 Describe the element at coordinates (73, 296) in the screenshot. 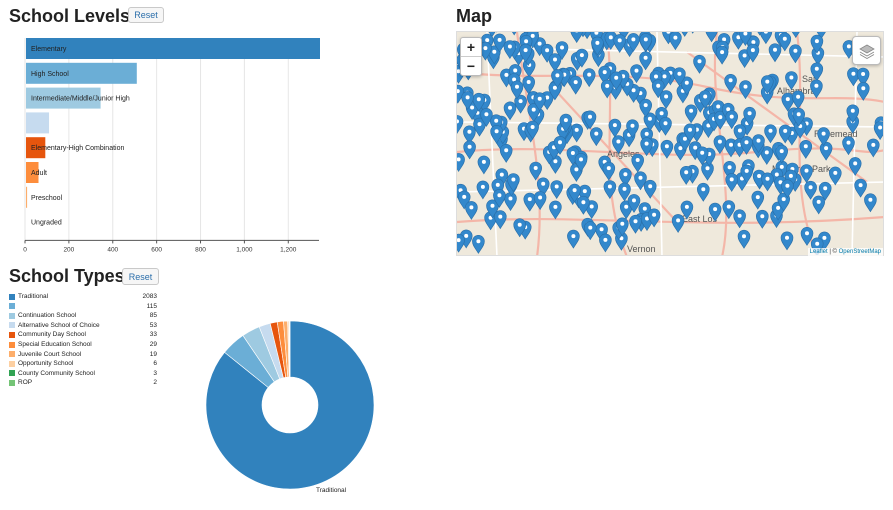

I see `legend-label: Traditional` at that location.